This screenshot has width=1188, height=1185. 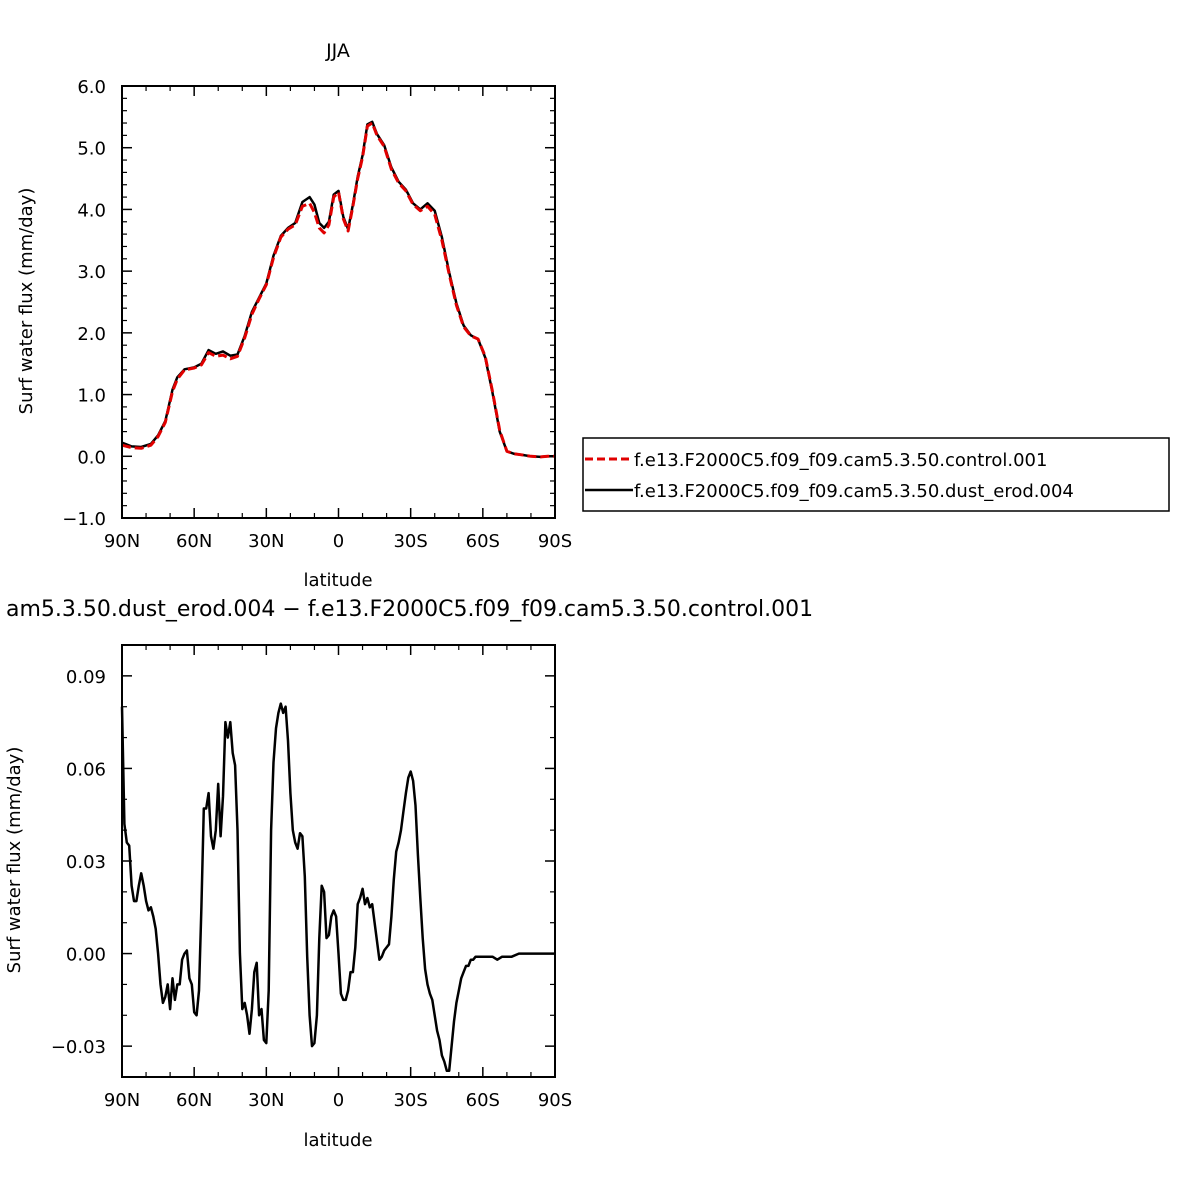 What do you see at coordinates (91, 457) in the screenshot?
I see `y-tick-label: 0.0` at bounding box center [91, 457].